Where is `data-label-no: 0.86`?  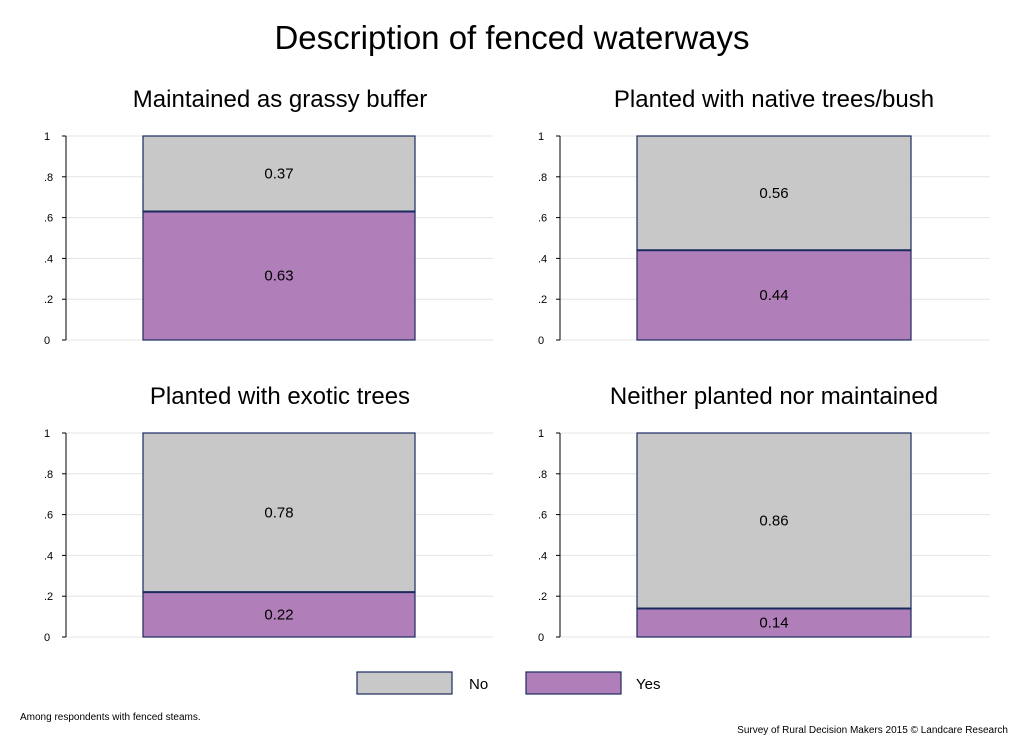 data-label-no: 0.86 is located at coordinates (773, 521).